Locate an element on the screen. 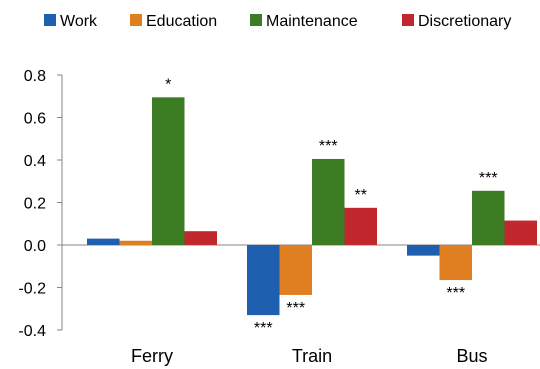 This screenshot has height=369, width=540. bar-education-bus is located at coordinates (455, 263).